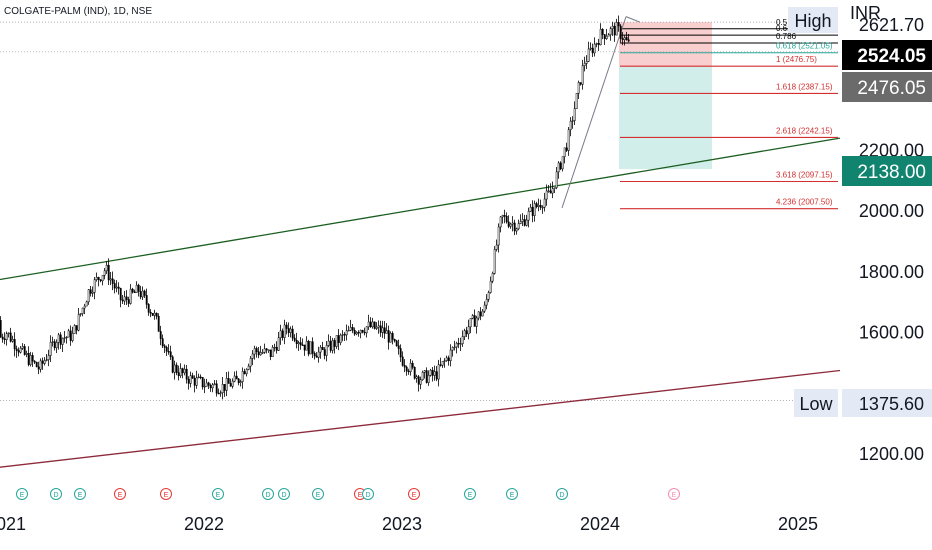 Image resolution: width=932 pixels, height=550 pixels. What do you see at coordinates (22, 495) in the screenshot?
I see `earnings-marker-label: E` at bounding box center [22, 495].